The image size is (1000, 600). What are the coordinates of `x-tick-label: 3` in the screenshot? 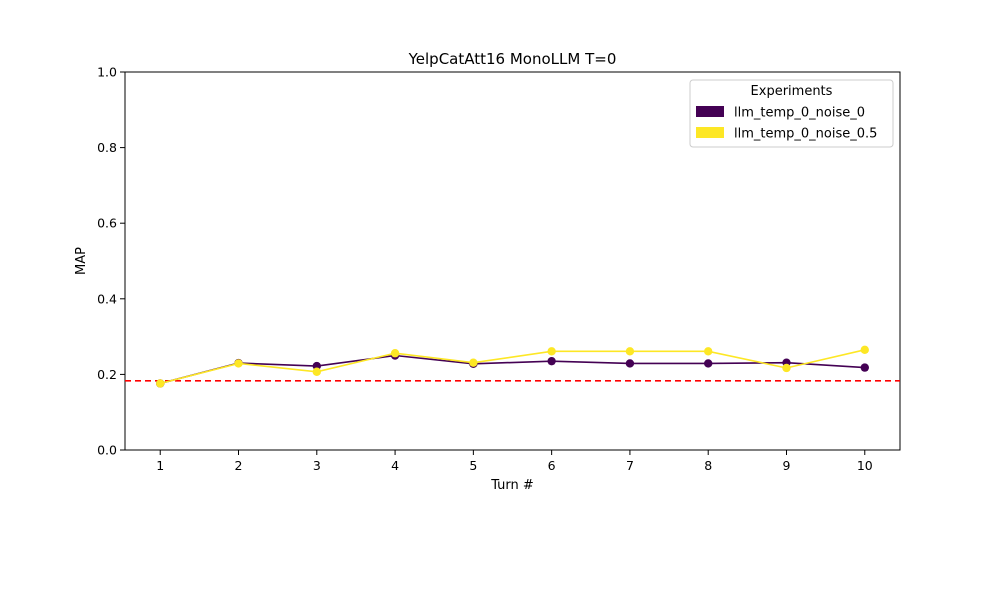 It's located at (317, 465).